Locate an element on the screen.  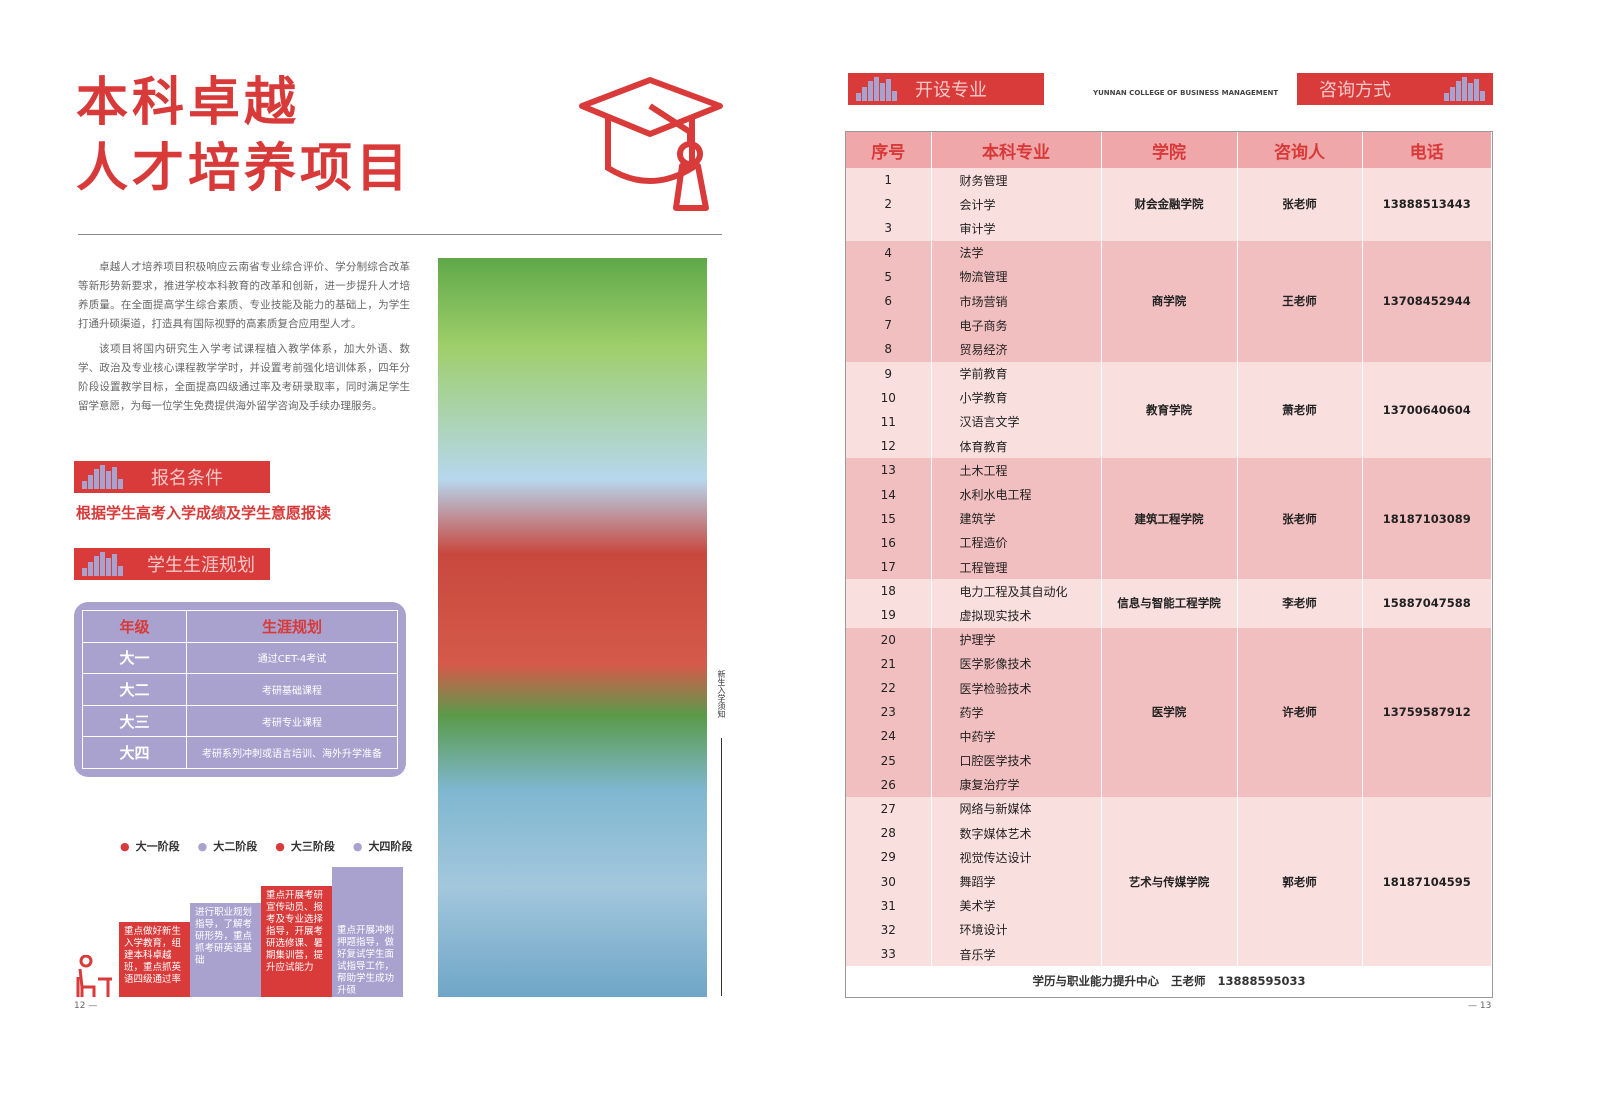
row-number: 5 is located at coordinates (889, 276).